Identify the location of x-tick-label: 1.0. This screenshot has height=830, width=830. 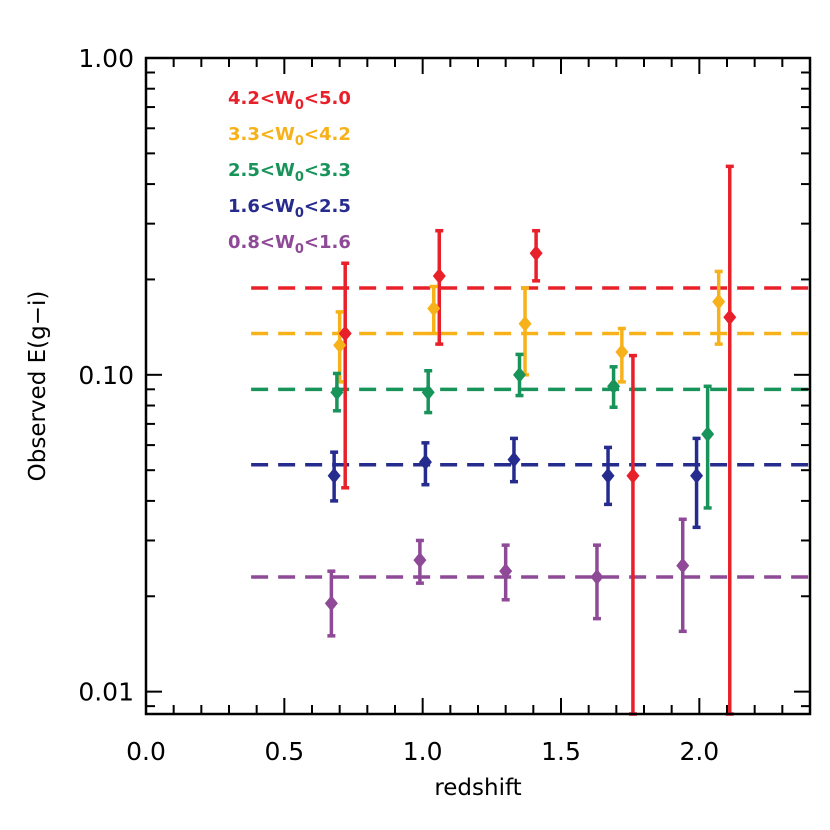
(423, 751).